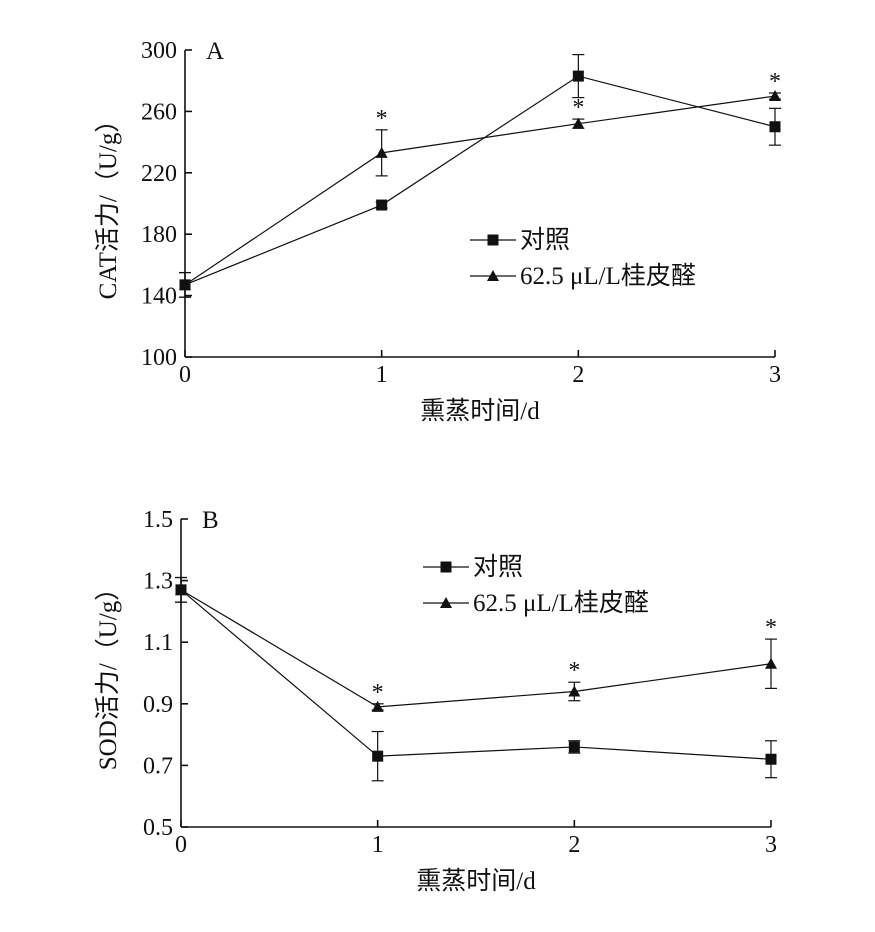 This screenshot has height=932, width=875. Describe the element at coordinates (158, 828) in the screenshot. I see `y-tick-label: 0.5` at that location.